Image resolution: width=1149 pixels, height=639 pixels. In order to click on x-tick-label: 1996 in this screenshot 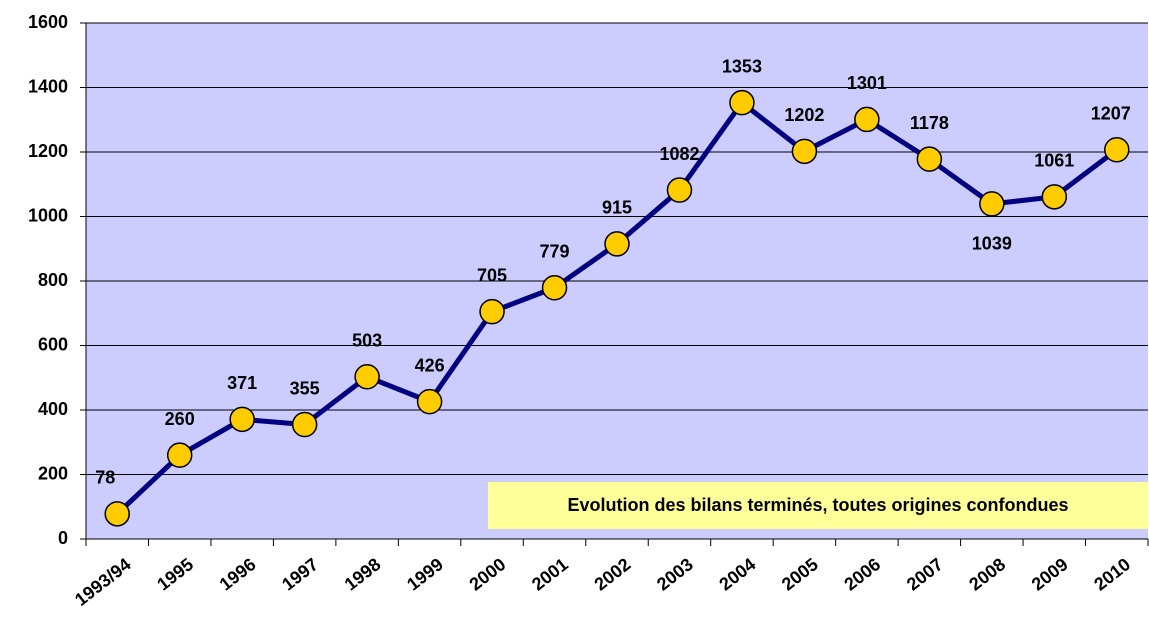, I will do `click(238, 574)`.